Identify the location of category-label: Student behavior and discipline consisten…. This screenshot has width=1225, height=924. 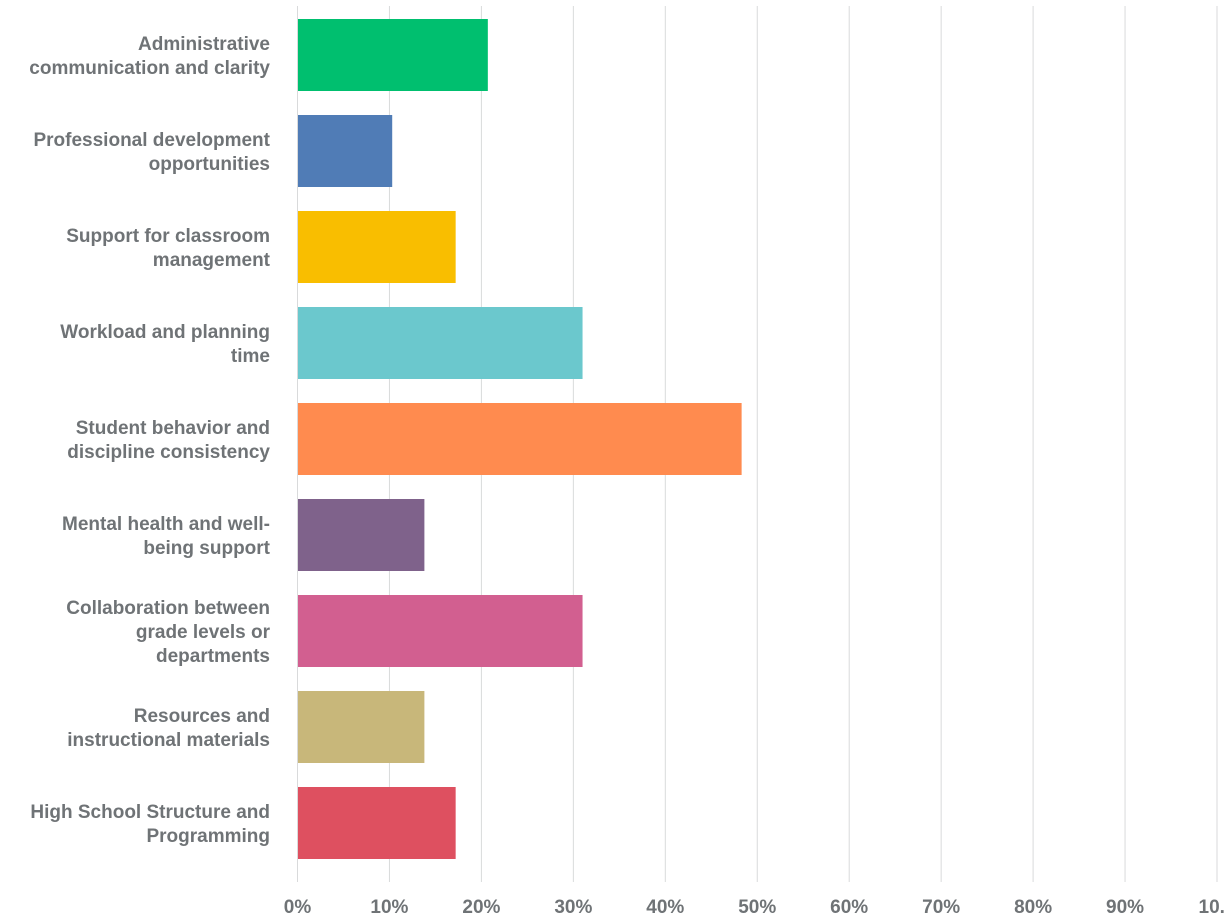
(168, 440).